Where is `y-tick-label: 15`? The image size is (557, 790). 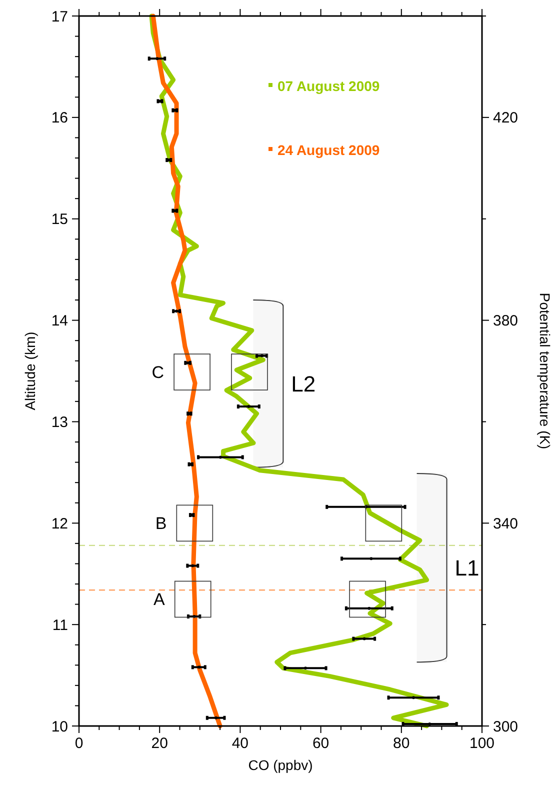
y-tick-label: 15 is located at coordinates (59, 219).